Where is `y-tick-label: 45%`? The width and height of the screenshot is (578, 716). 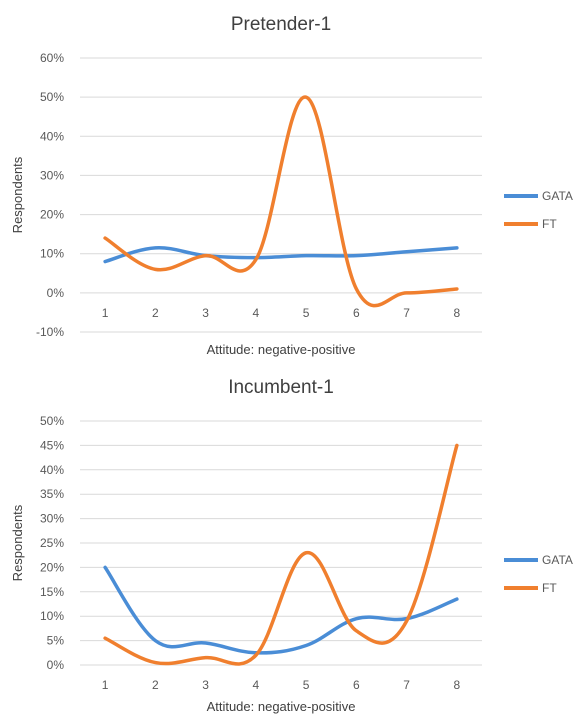
y-tick-label: 45% is located at coordinates (52, 445).